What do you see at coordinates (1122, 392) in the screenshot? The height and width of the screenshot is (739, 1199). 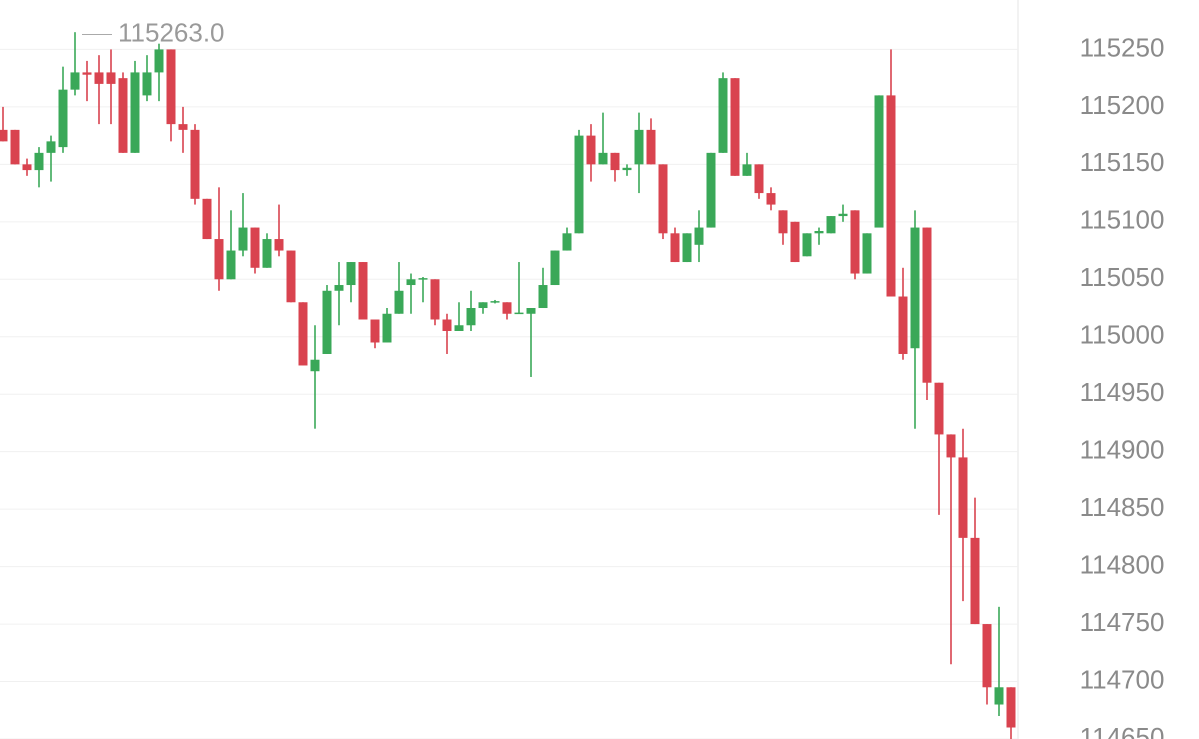 I see `y-tick-label: 114950` at bounding box center [1122, 392].